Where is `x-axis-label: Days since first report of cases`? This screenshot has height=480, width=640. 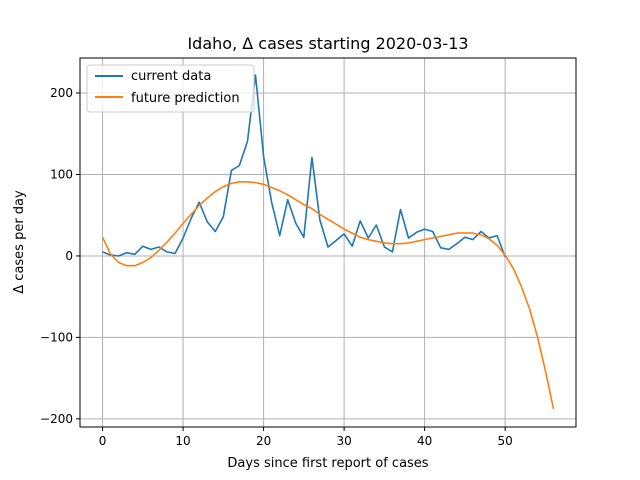 x-axis-label: Days since first report of cases is located at coordinates (327, 463).